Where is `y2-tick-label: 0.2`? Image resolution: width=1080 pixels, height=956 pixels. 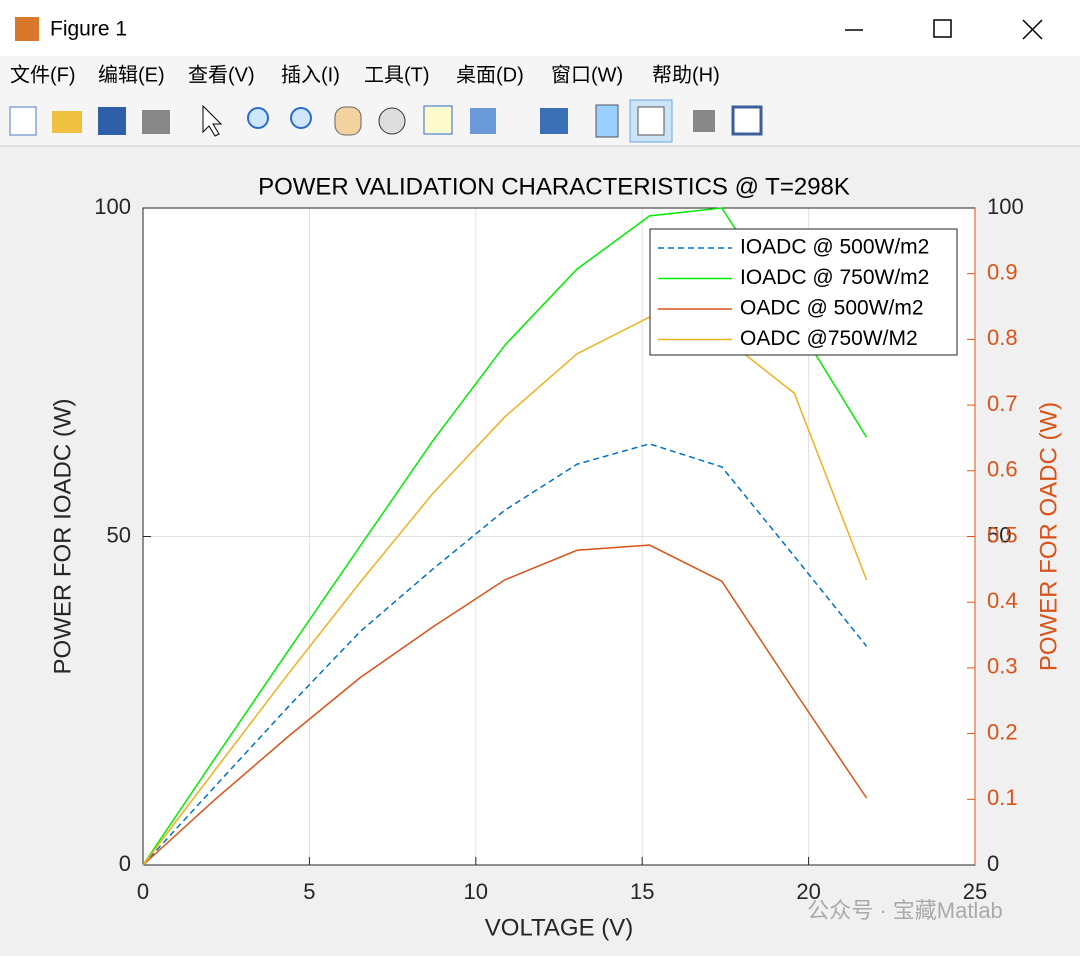
y2-tick-label: 0.2 is located at coordinates (1002, 731).